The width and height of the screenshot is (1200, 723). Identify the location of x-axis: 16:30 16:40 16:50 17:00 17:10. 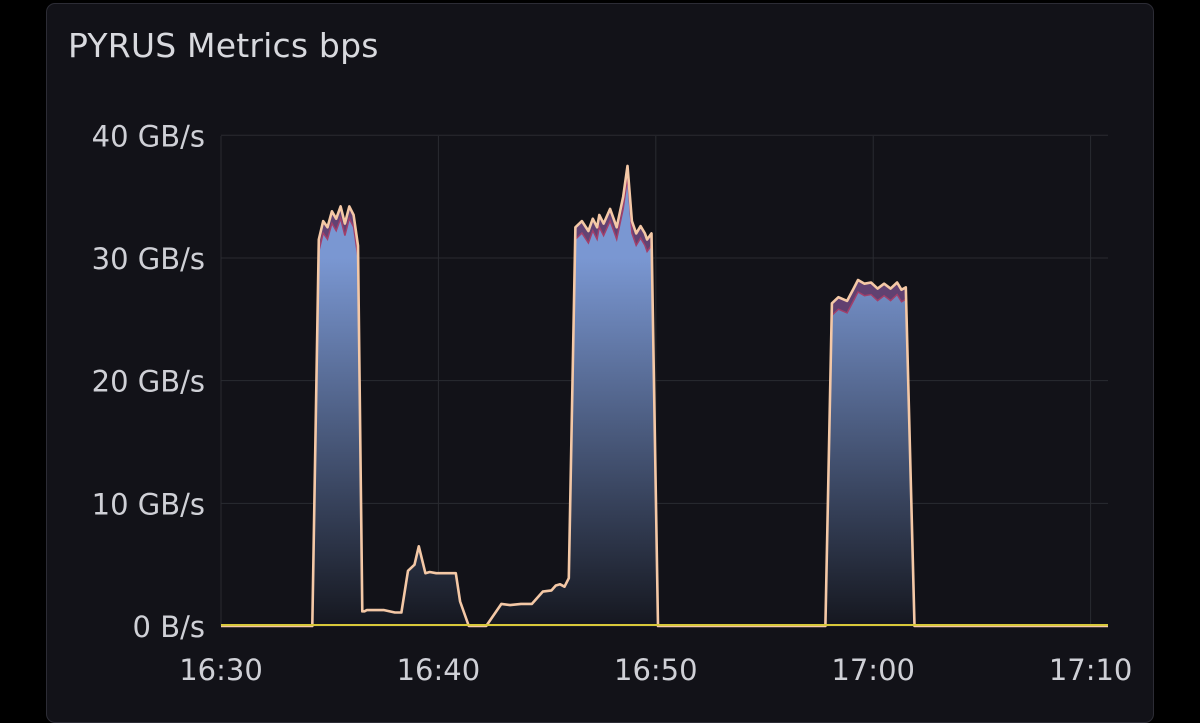
(655, 670).